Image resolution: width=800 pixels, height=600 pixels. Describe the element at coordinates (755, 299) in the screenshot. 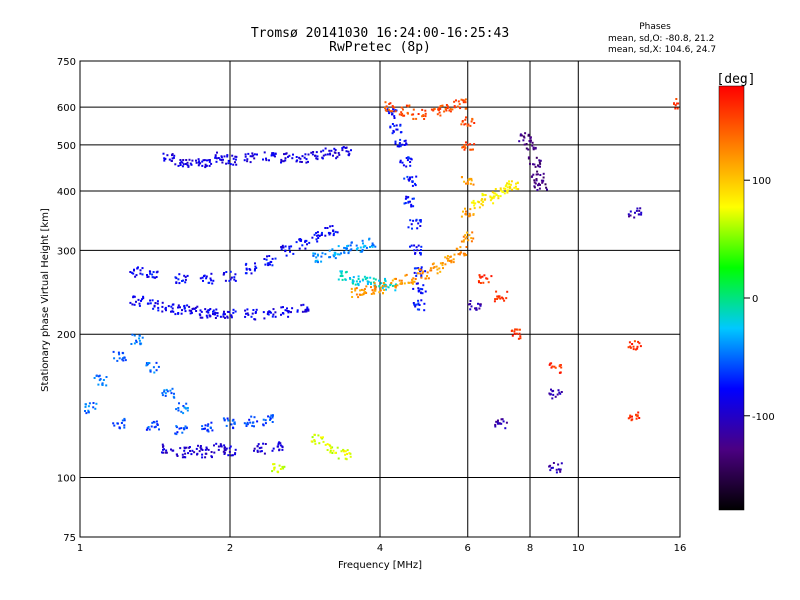

I see `colorbar-tick-label: 0` at that location.